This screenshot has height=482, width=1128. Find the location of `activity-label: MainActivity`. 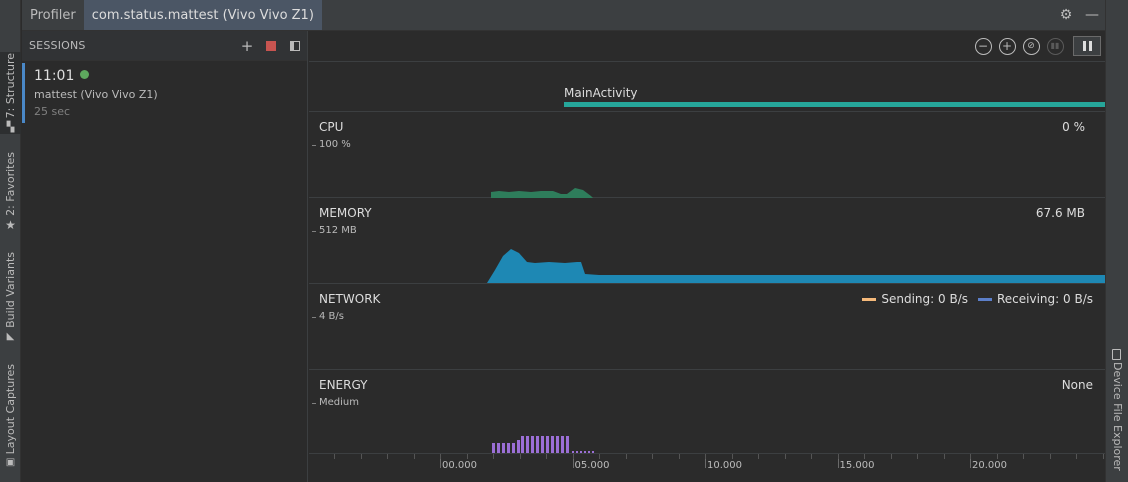

activity-label: MainActivity is located at coordinates (601, 93).